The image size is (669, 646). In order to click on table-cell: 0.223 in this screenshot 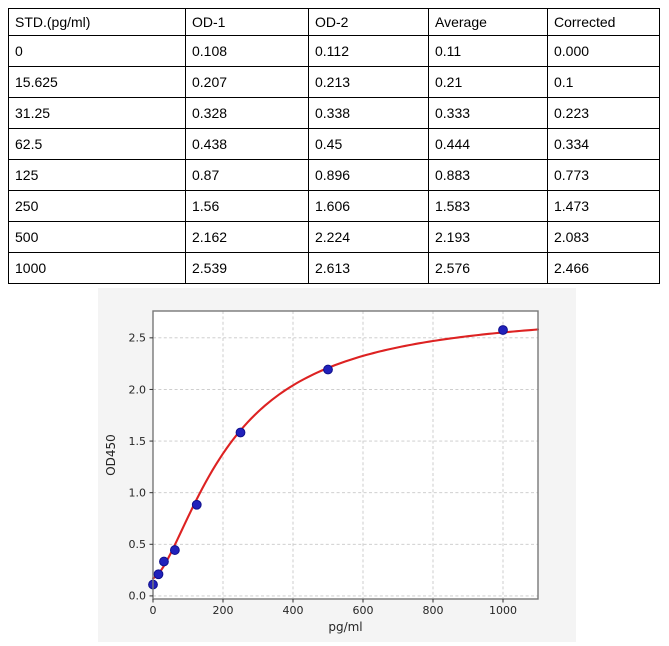, I will do `click(603, 113)`.